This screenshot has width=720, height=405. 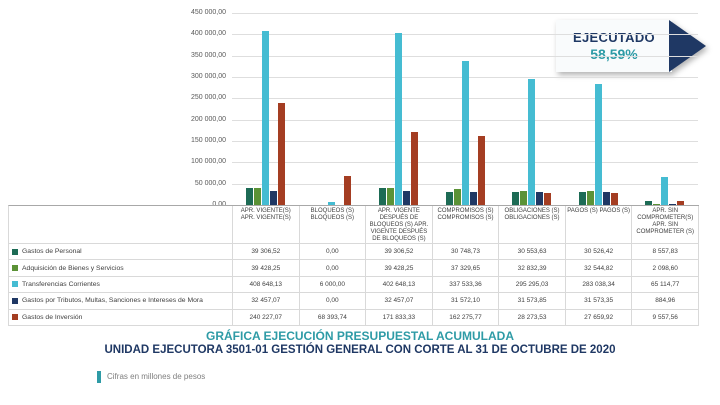 I want to click on y-tick-label: 100 000,00, so click(x=208, y=162).